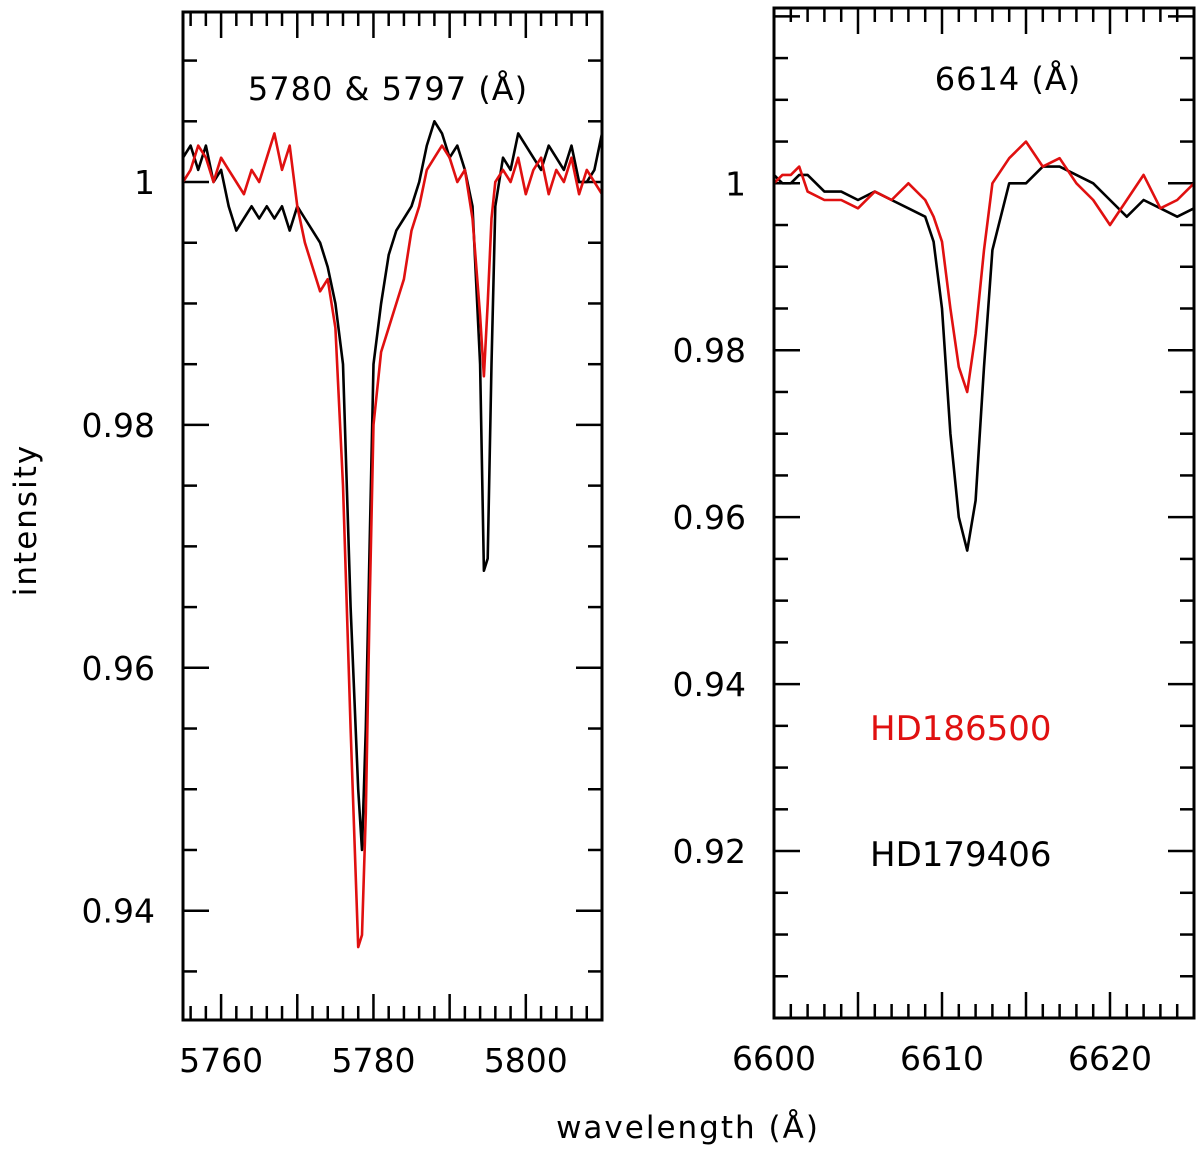 The height and width of the screenshot is (1154, 1200). I want to click on panel-right-title: 6614 (Å), so click(1008, 79).